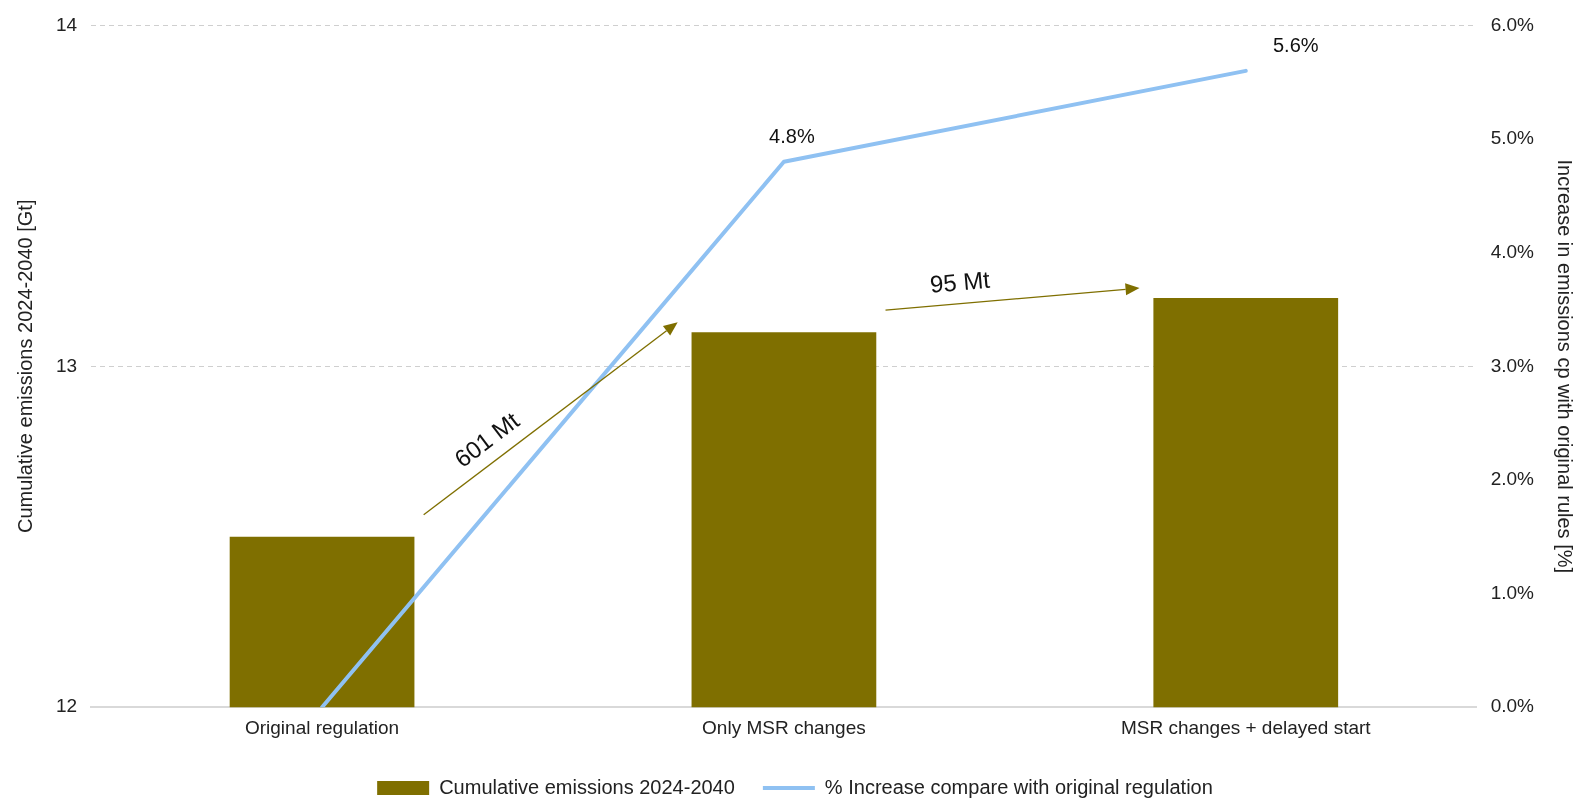  What do you see at coordinates (322, 727) in the screenshot?
I see `x-tick-label: Original regulation` at bounding box center [322, 727].